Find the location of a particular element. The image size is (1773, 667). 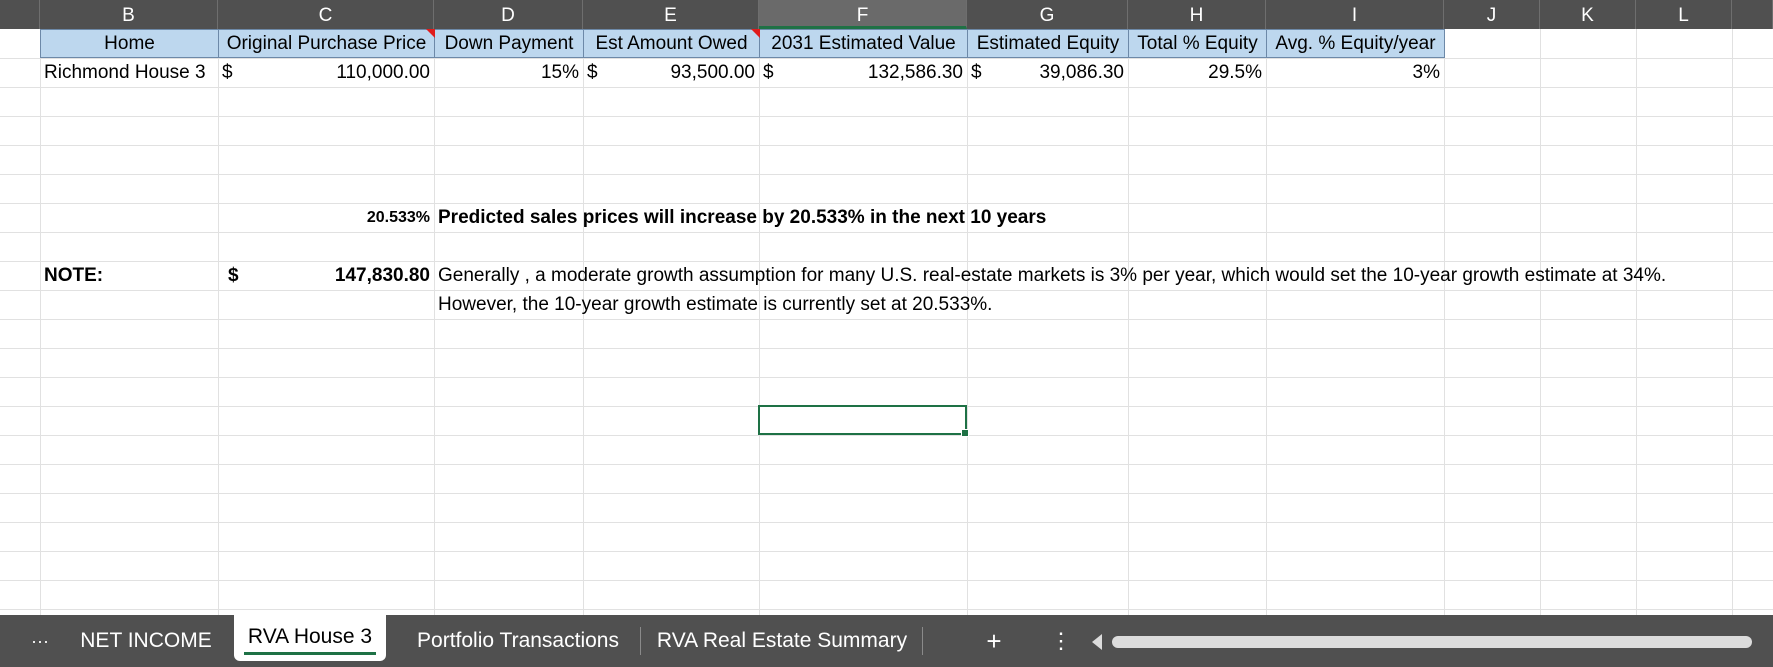

column-header-e: E is located at coordinates (671, 14).